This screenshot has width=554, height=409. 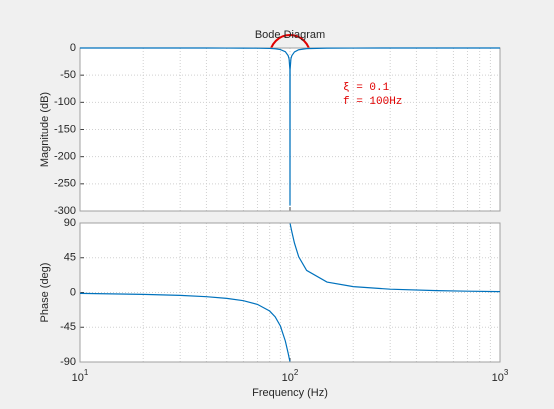 I want to click on y-tick-label: -45, so click(x=68, y=327).